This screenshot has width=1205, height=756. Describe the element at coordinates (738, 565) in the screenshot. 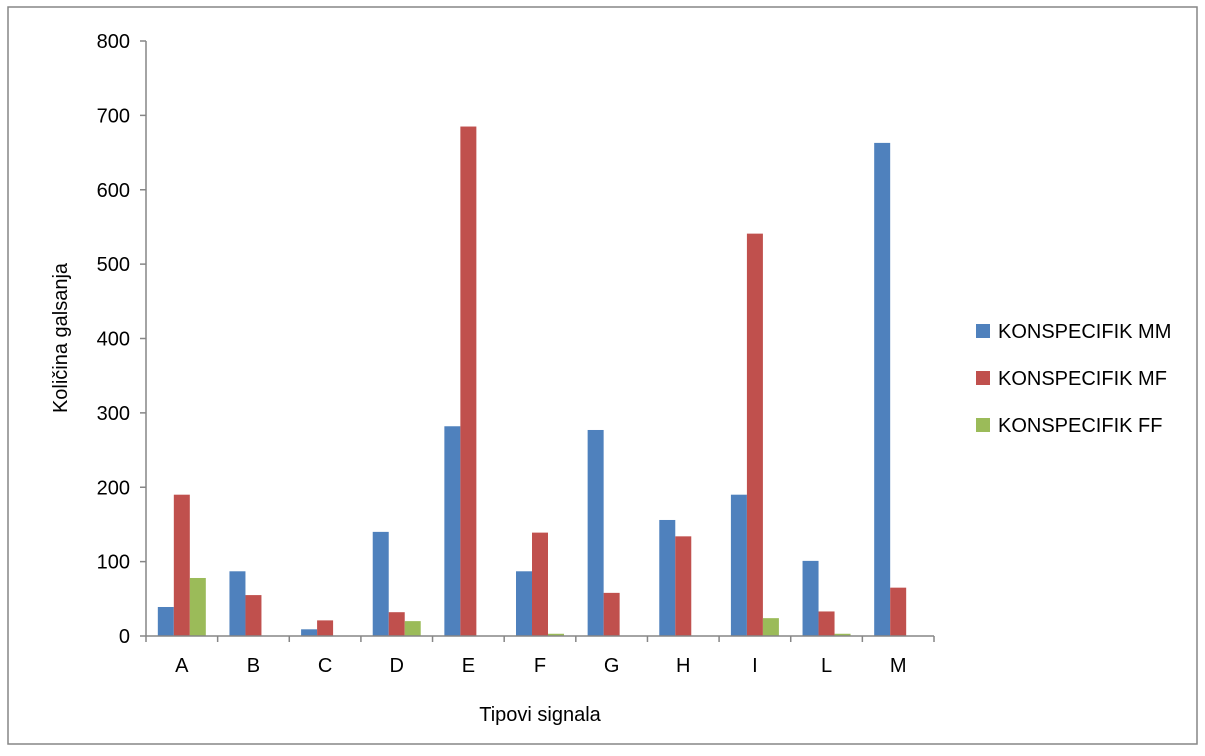

I see `bar-konspecifik-mm-i` at that location.